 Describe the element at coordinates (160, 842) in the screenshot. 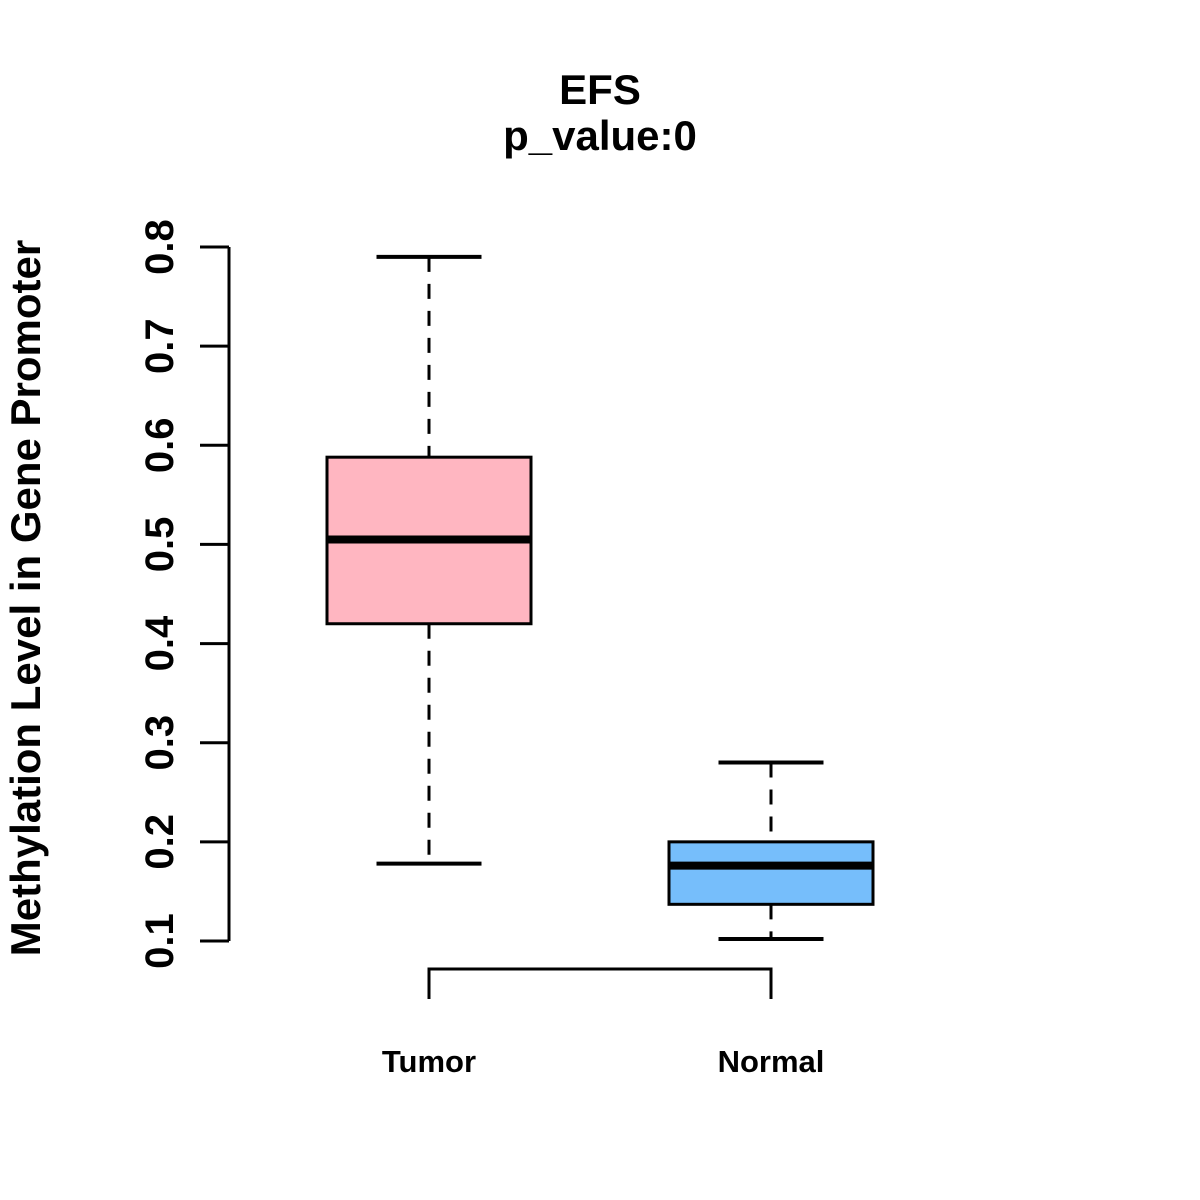

I see `y-axis-tick-label: 0.2` at that location.